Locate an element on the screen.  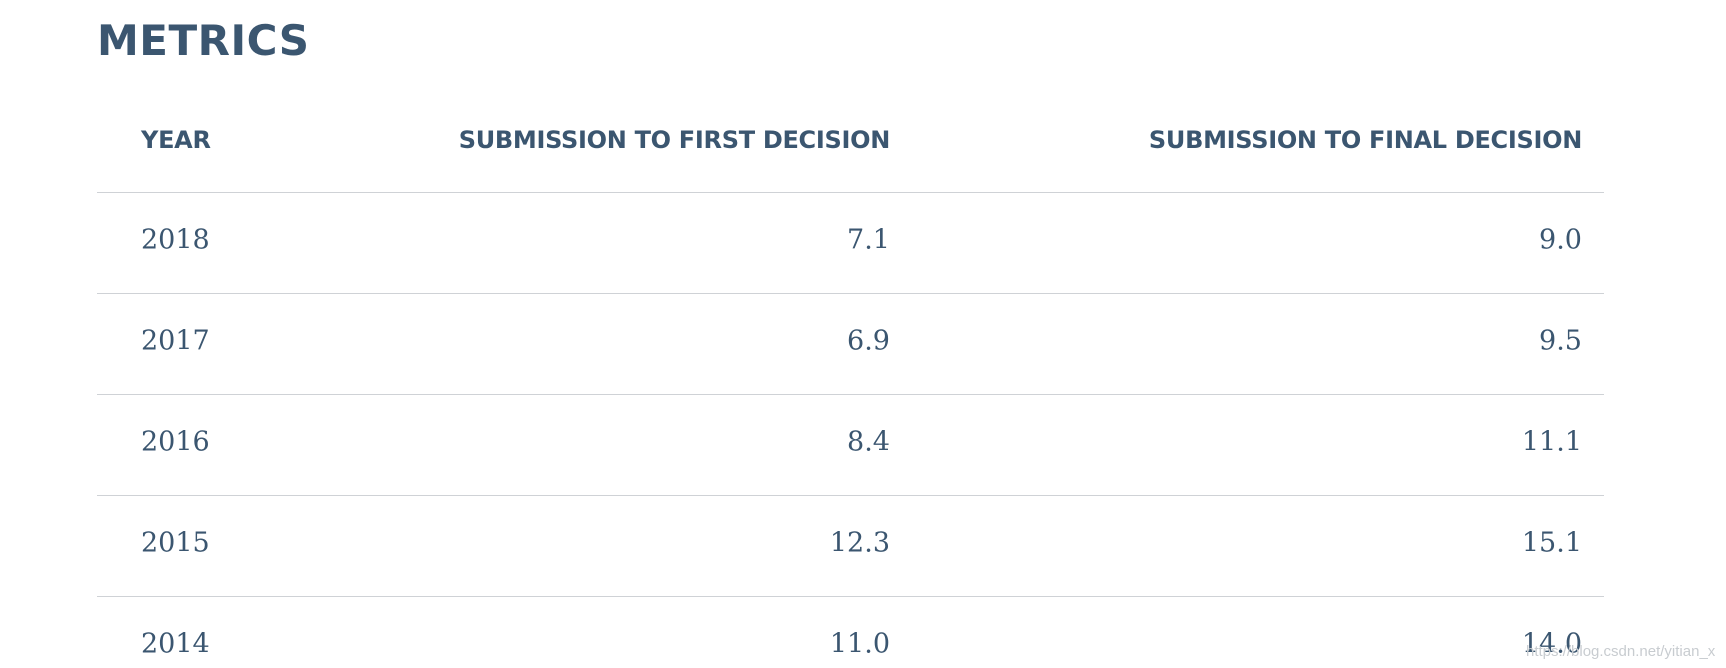
value-cell: 15.1 is located at coordinates (1551, 543).